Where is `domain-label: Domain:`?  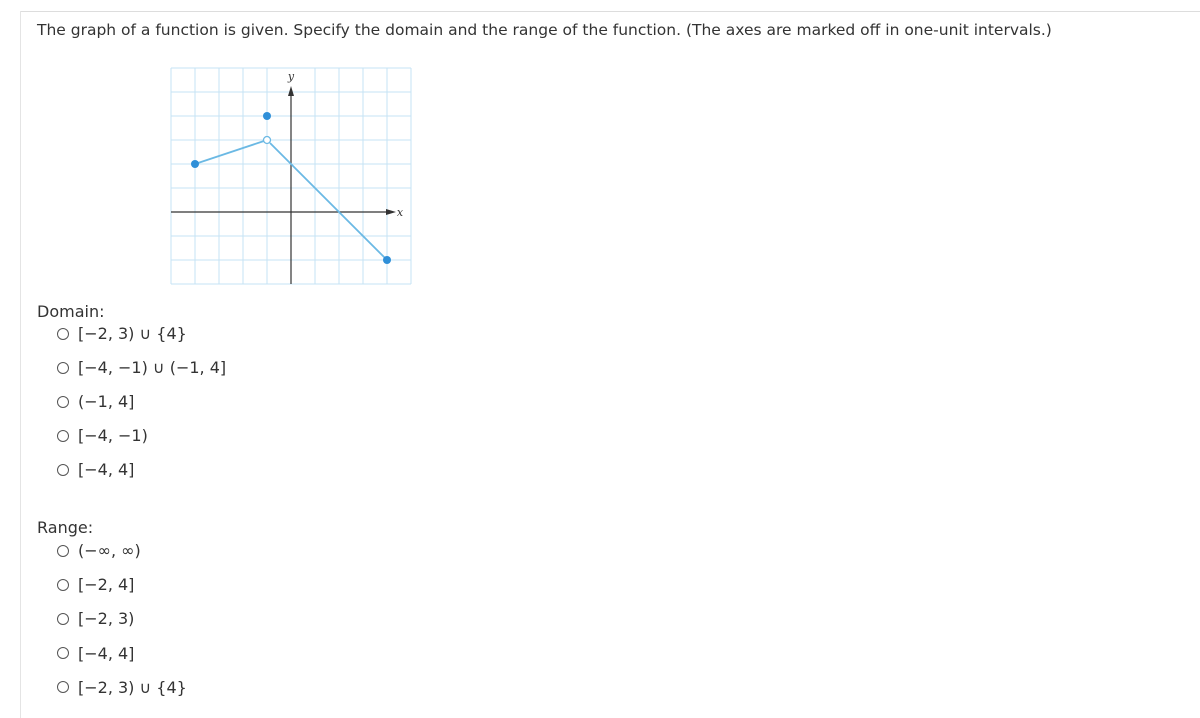 domain-label: Domain: is located at coordinates (71, 311).